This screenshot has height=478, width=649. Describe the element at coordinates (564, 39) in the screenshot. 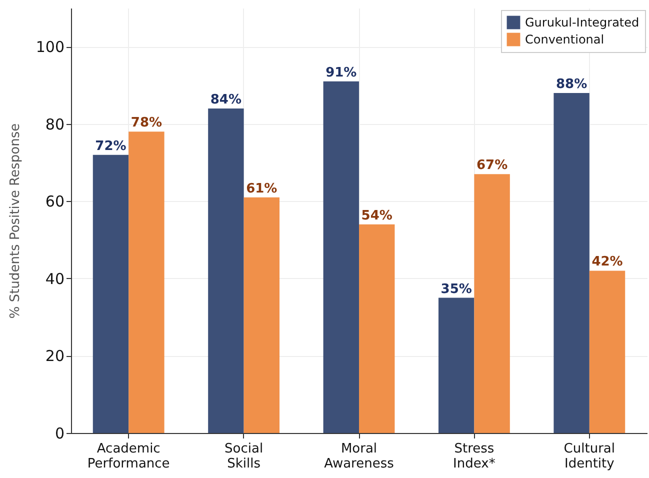

I see `legend-label: Conventional` at that location.